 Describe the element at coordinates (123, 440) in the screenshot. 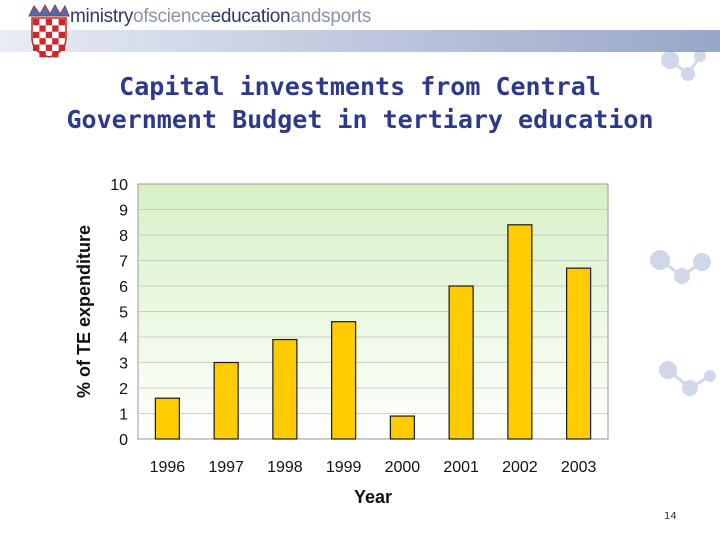

I see `y-tick-label: 0` at that location.